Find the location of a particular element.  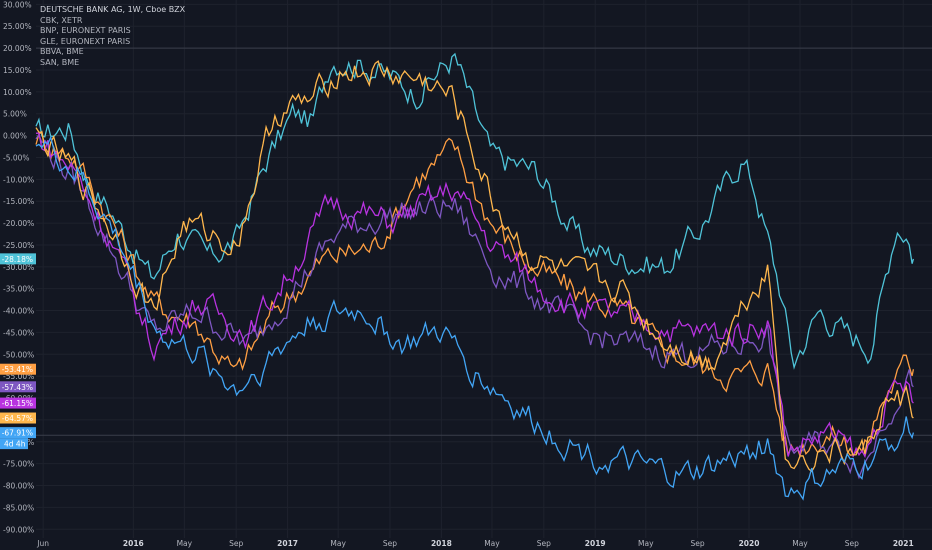

y-tick-label: 10.00% is located at coordinates (17, 92).